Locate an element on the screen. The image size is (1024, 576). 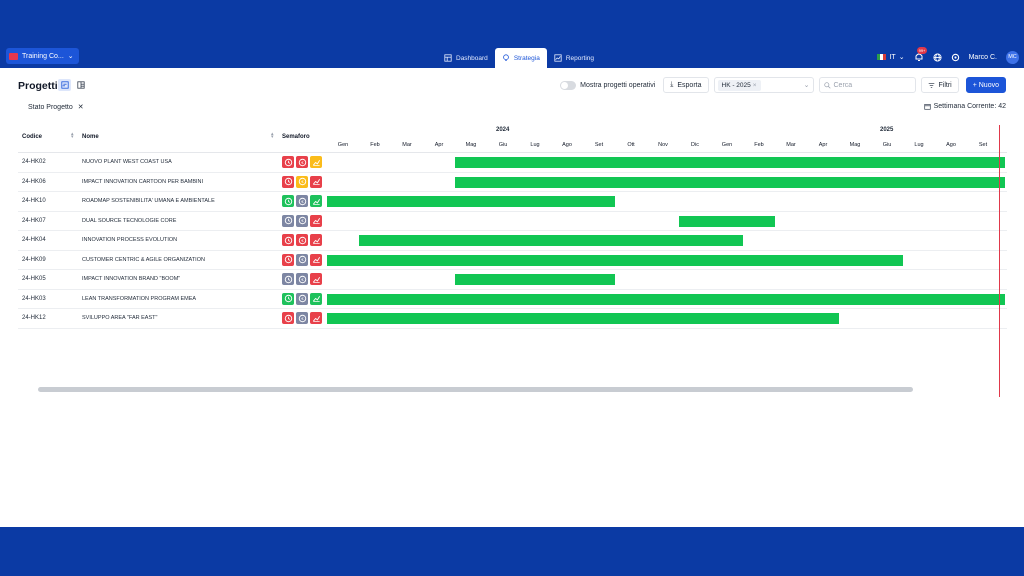
table-view-button is located at coordinates (80, 85).